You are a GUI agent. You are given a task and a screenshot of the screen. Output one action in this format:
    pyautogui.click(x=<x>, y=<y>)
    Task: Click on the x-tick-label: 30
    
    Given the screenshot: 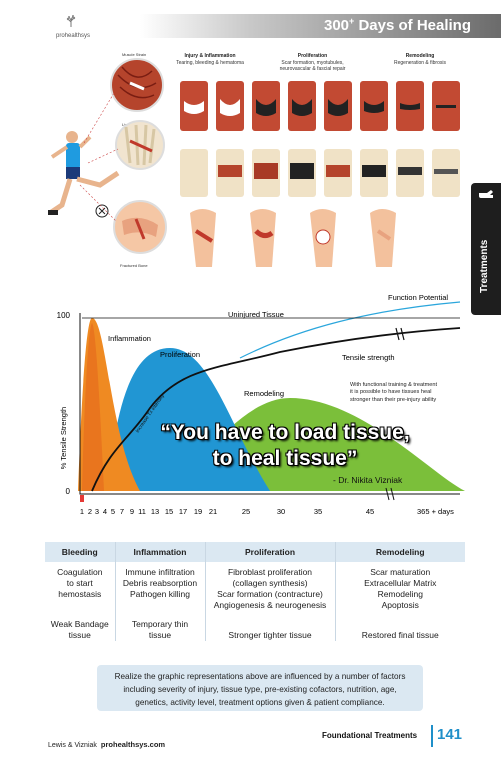 What is the action you would take?
    pyautogui.click(x=281, y=511)
    